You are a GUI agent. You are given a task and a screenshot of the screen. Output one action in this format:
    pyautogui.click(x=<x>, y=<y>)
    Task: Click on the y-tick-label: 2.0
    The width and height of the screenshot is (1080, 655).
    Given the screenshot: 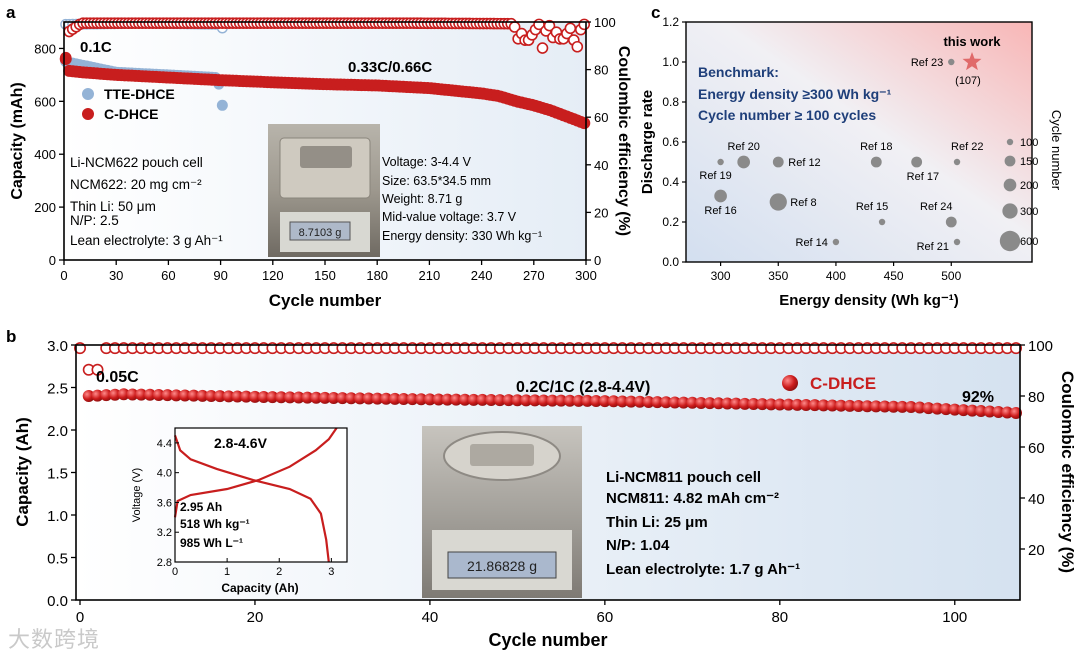 What is the action you would take?
    pyautogui.click(x=57, y=431)
    